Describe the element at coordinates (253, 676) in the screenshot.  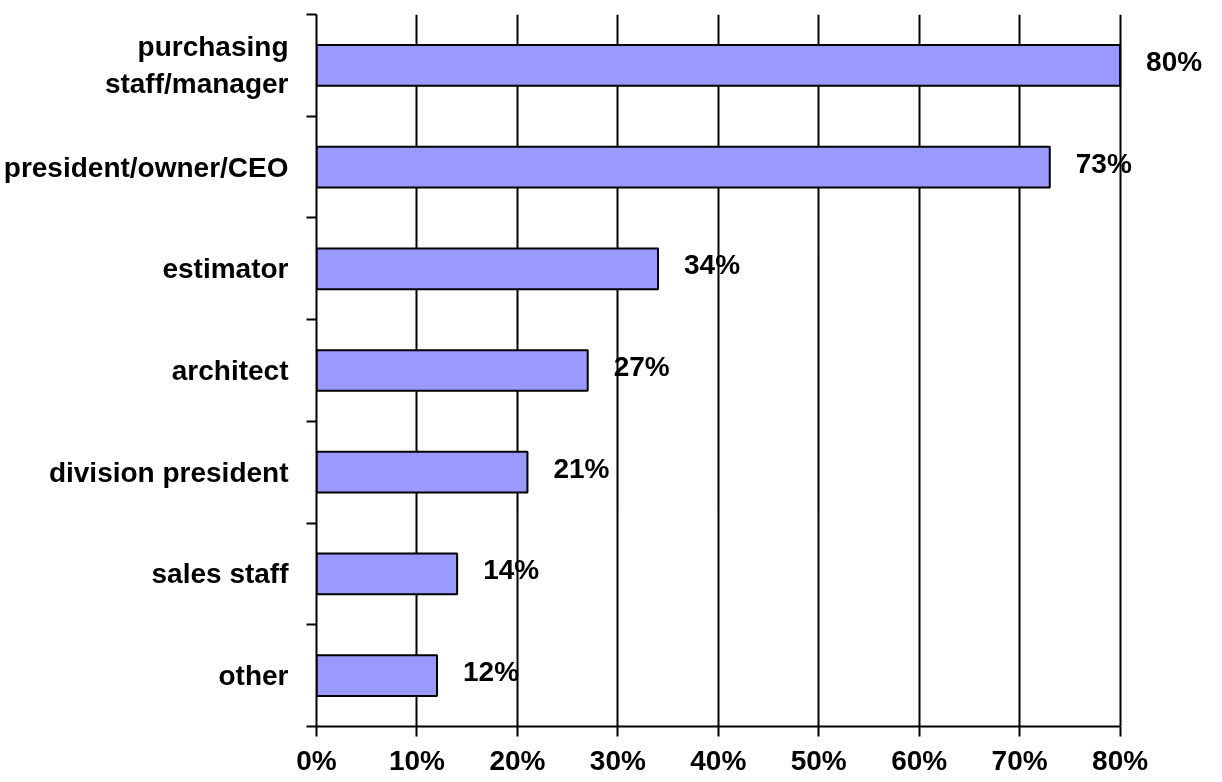
I see `y-tick-label: other` at that location.